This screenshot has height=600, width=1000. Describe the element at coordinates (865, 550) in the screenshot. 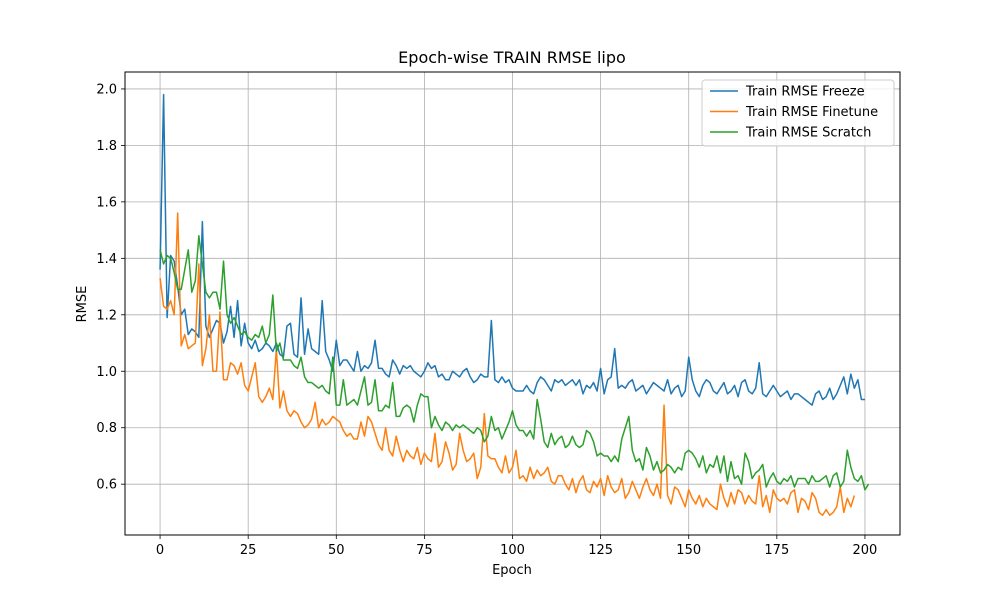

I see `x-tick-label: 200` at that location.